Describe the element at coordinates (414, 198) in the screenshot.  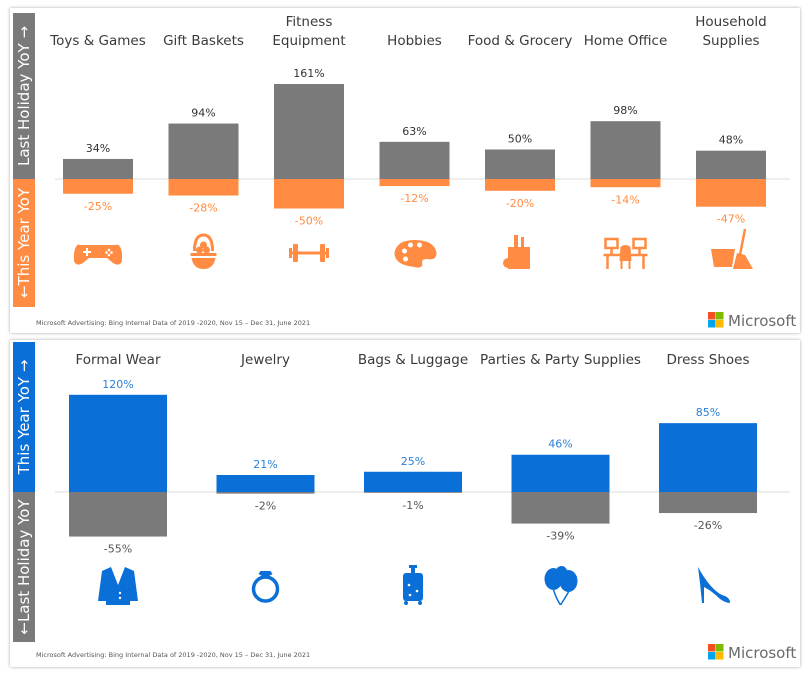
I see `value-label: -12%` at that location.